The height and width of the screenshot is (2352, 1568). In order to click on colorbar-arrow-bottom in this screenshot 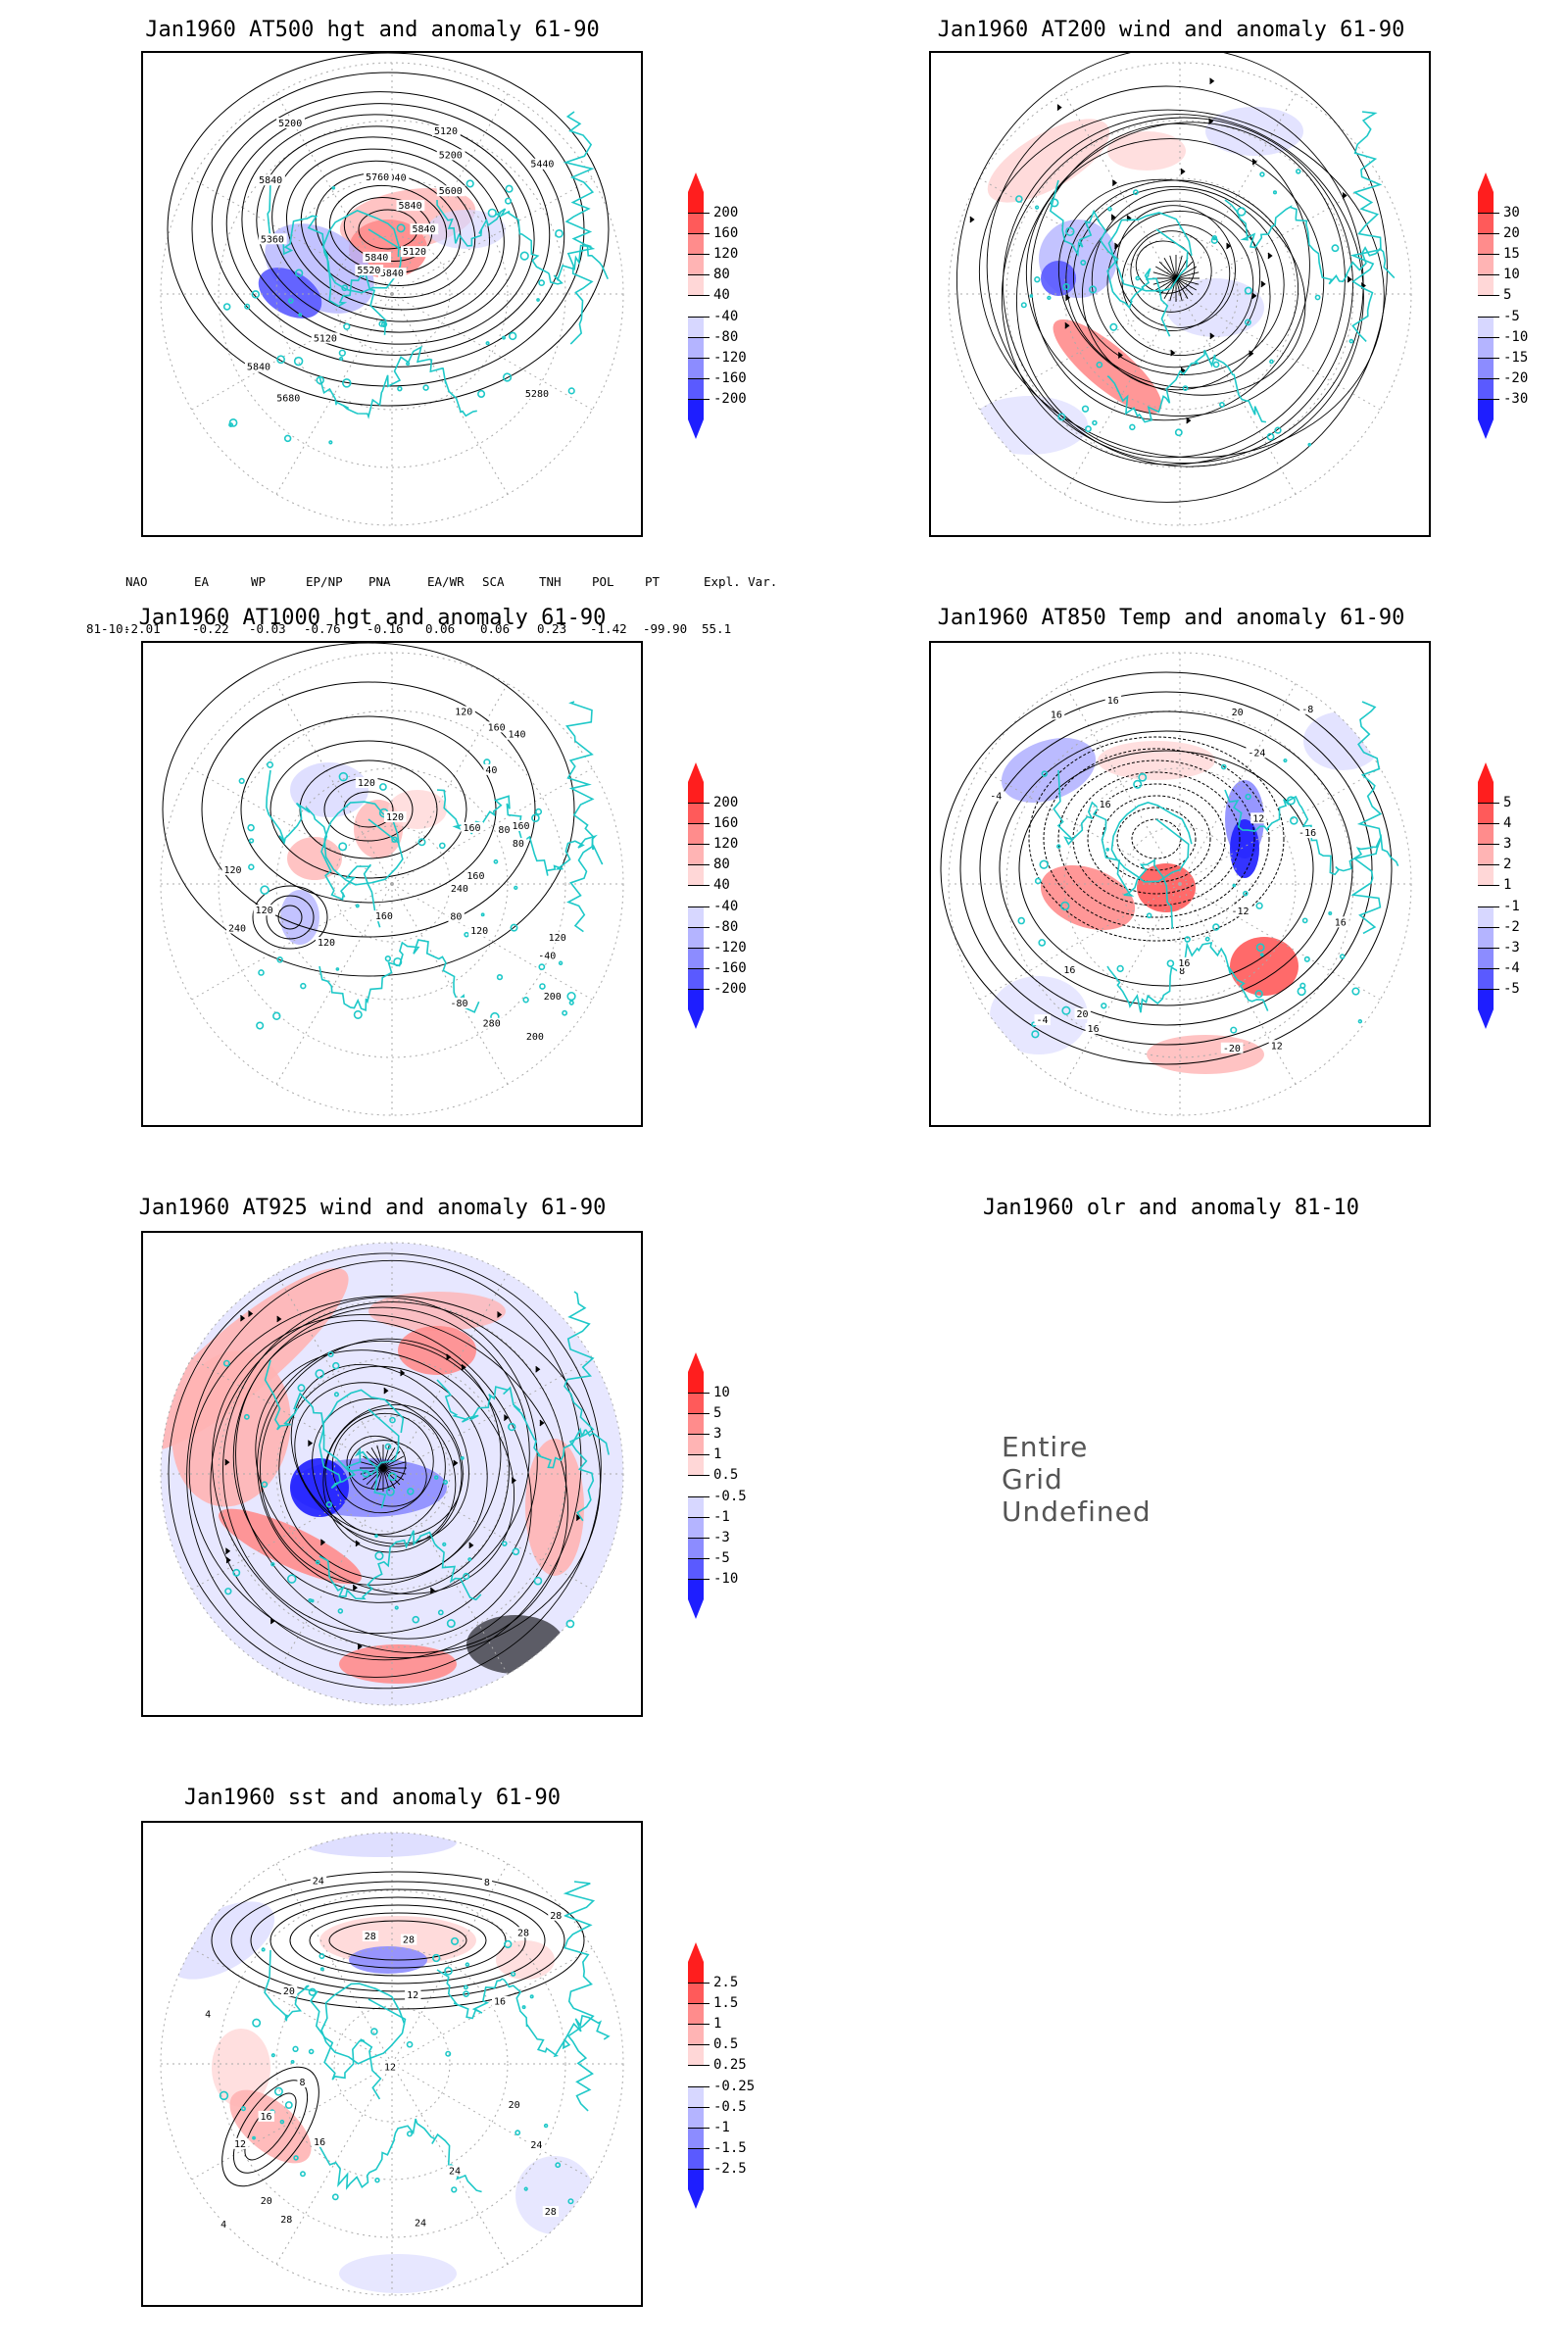, I will do `click(1486, 429)`.